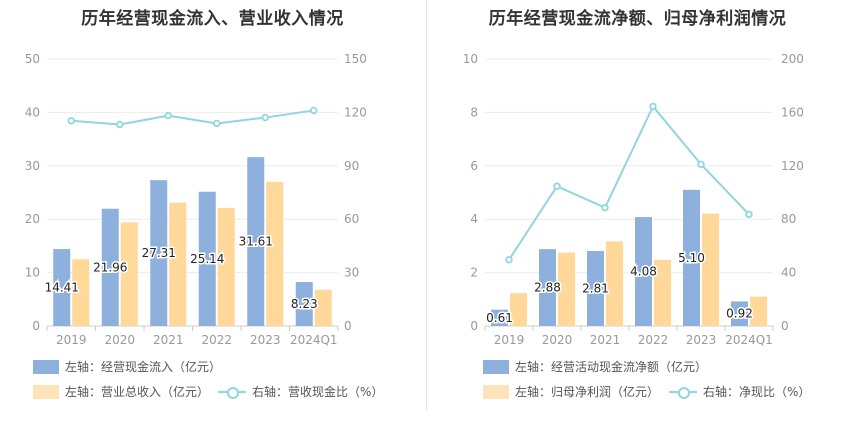 This screenshot has height=437, width=850. I want to click on x-tick-label: 2020, so click(119, 340).